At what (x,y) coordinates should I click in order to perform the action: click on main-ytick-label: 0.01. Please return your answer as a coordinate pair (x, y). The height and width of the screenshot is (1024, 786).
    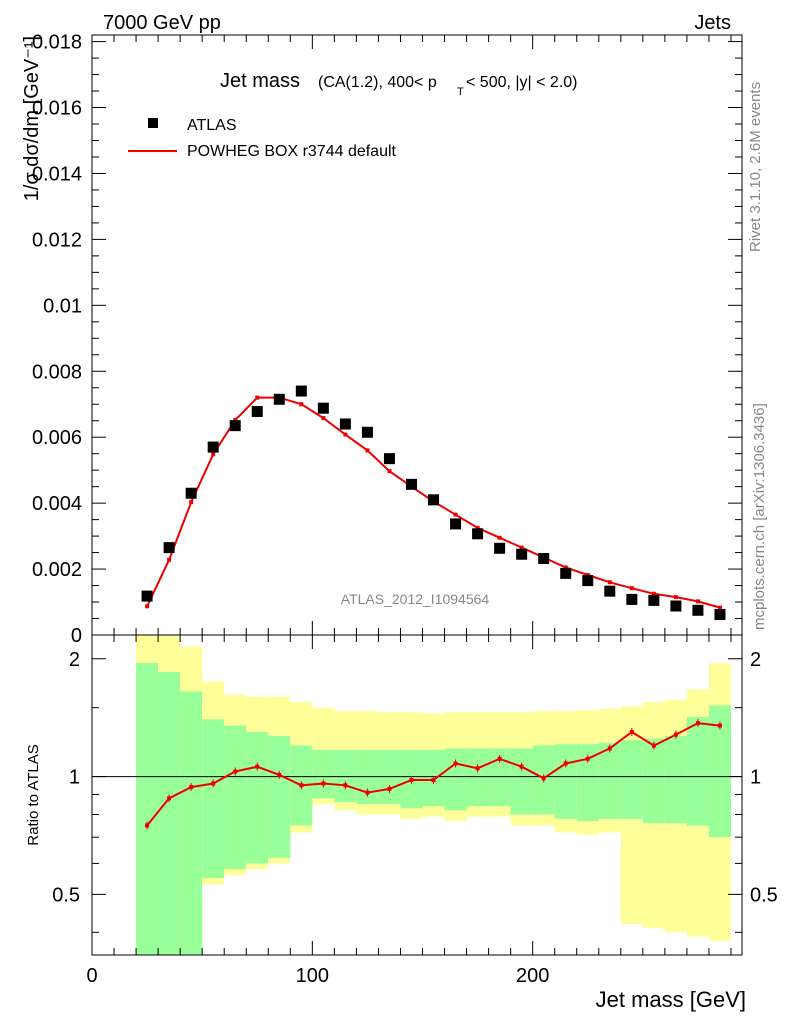
    Looking at the image, I should click on (62, 306).